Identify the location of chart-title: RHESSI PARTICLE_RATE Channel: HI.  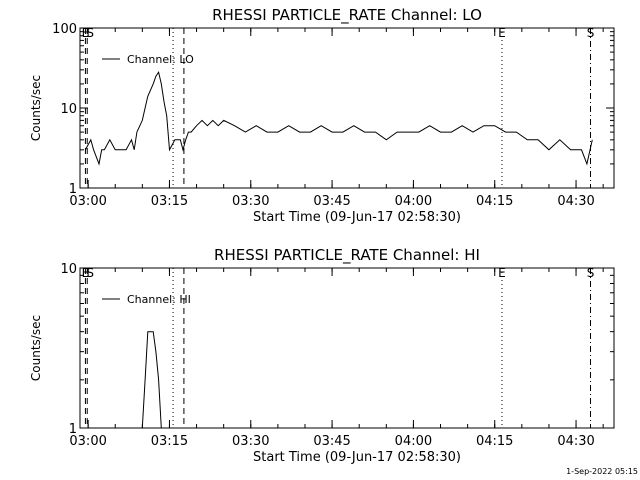
(347, 255).